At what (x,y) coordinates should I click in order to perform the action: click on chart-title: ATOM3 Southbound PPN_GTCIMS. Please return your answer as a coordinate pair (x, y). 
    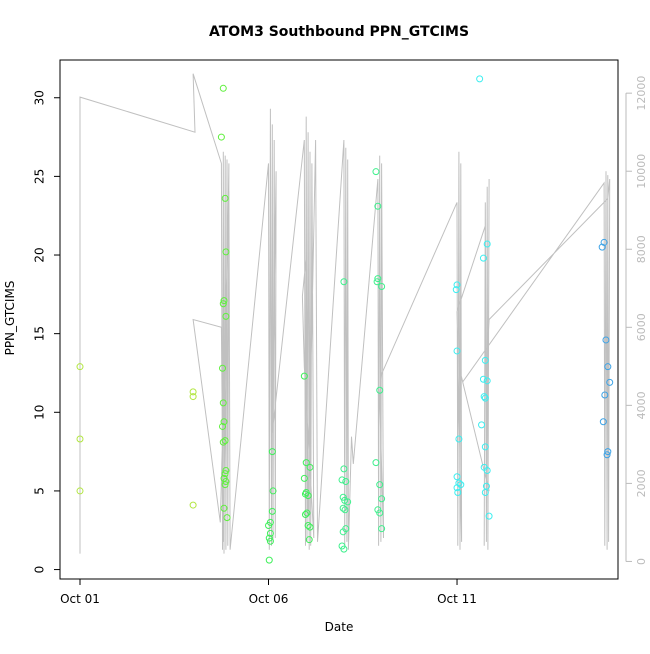
    Looking at the image, I should click on (339, 32).